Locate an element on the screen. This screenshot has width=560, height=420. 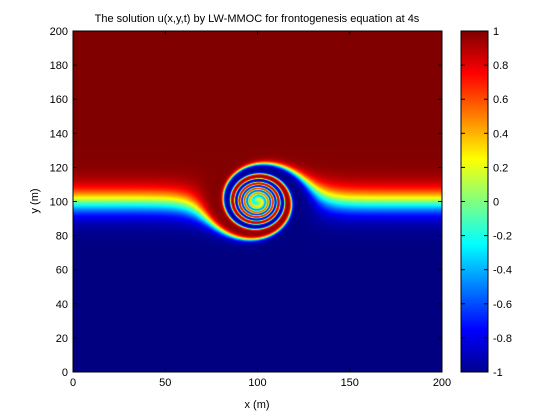
colorbar-tick-label: 0.2 is located at coordinates (500, 168).